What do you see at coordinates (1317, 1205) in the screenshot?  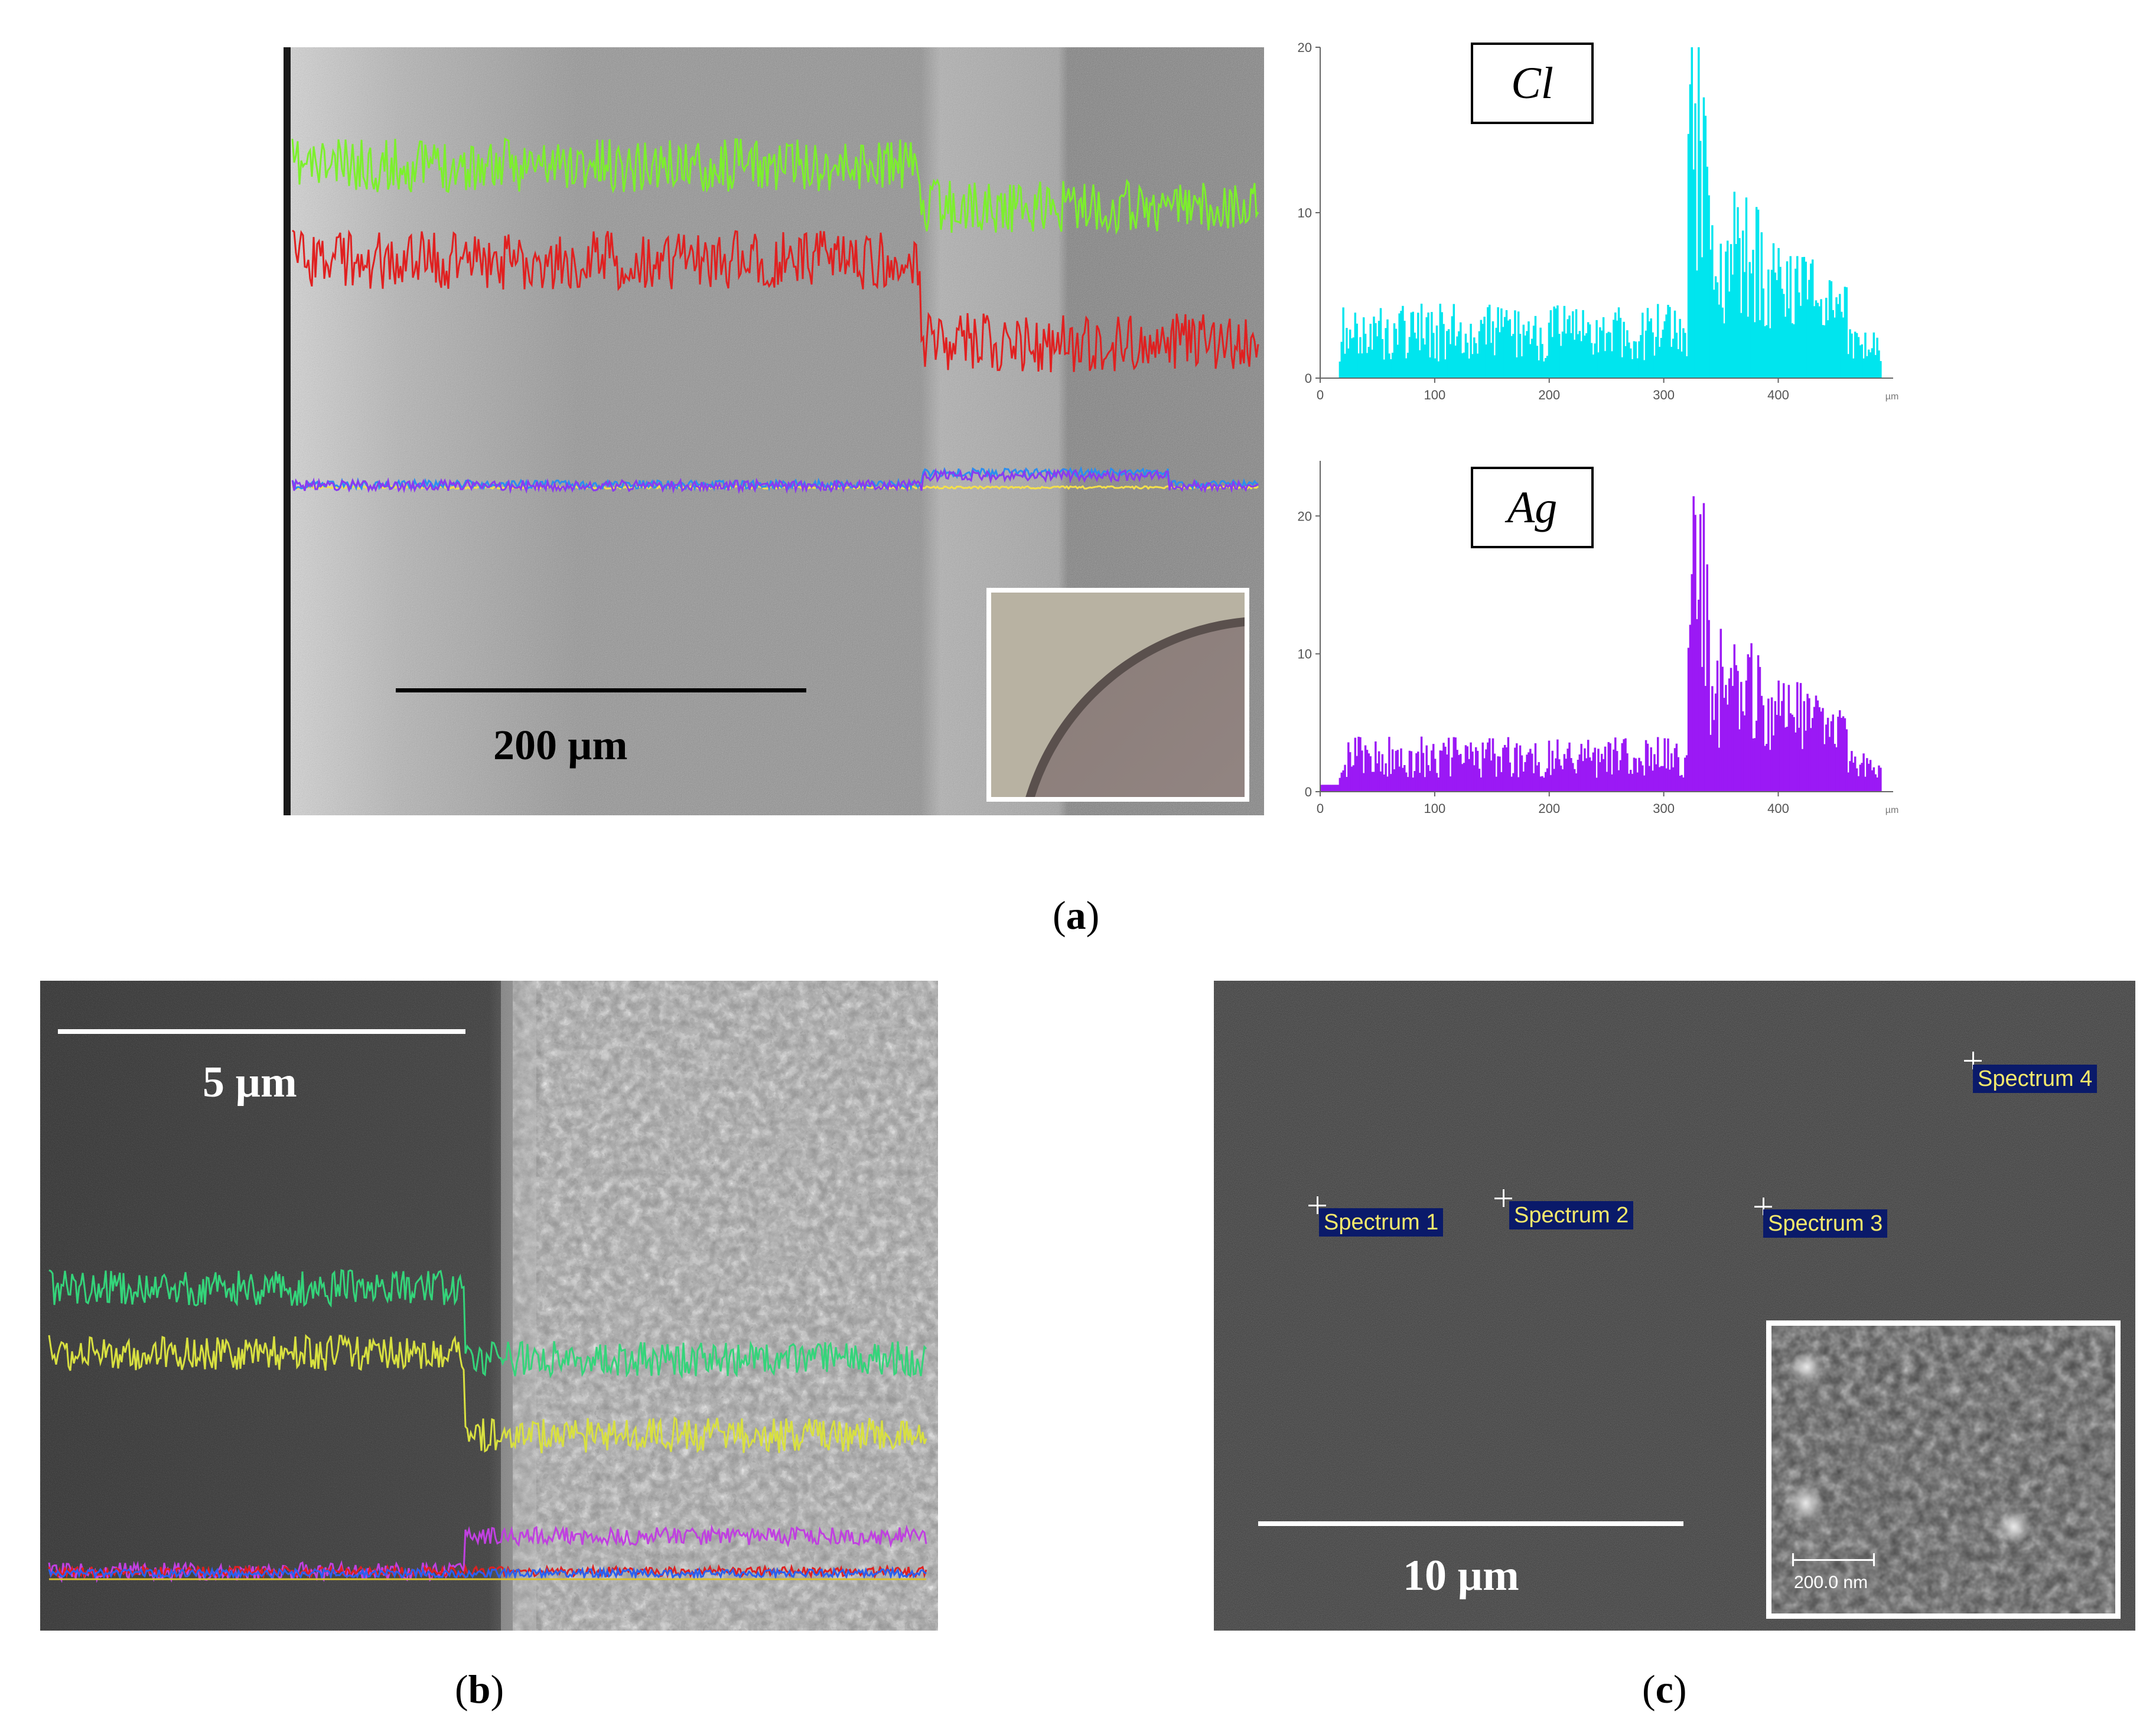 I see `spectrum-1-marker` at bounding box center [1317, 1205].